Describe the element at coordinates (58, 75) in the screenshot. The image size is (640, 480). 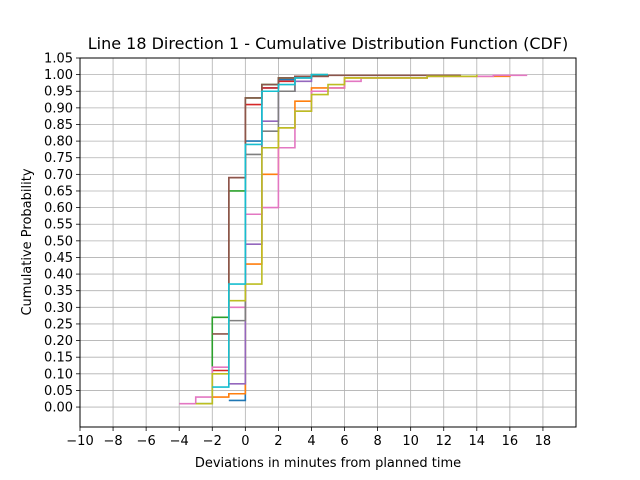
I see `y-tick-label: 1.00` at that location.